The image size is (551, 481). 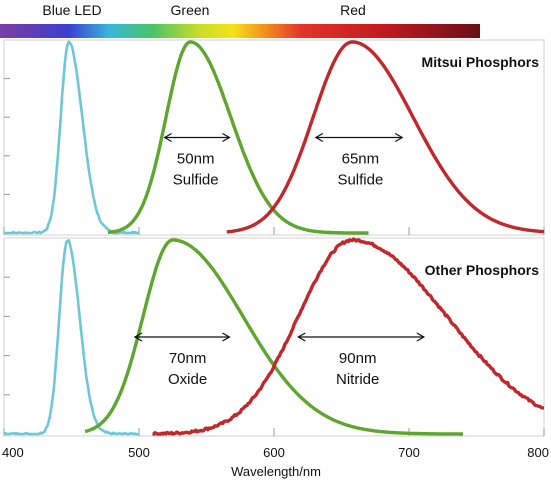 I want to click on x-tick-label: 700, so click(x=409, y=452).